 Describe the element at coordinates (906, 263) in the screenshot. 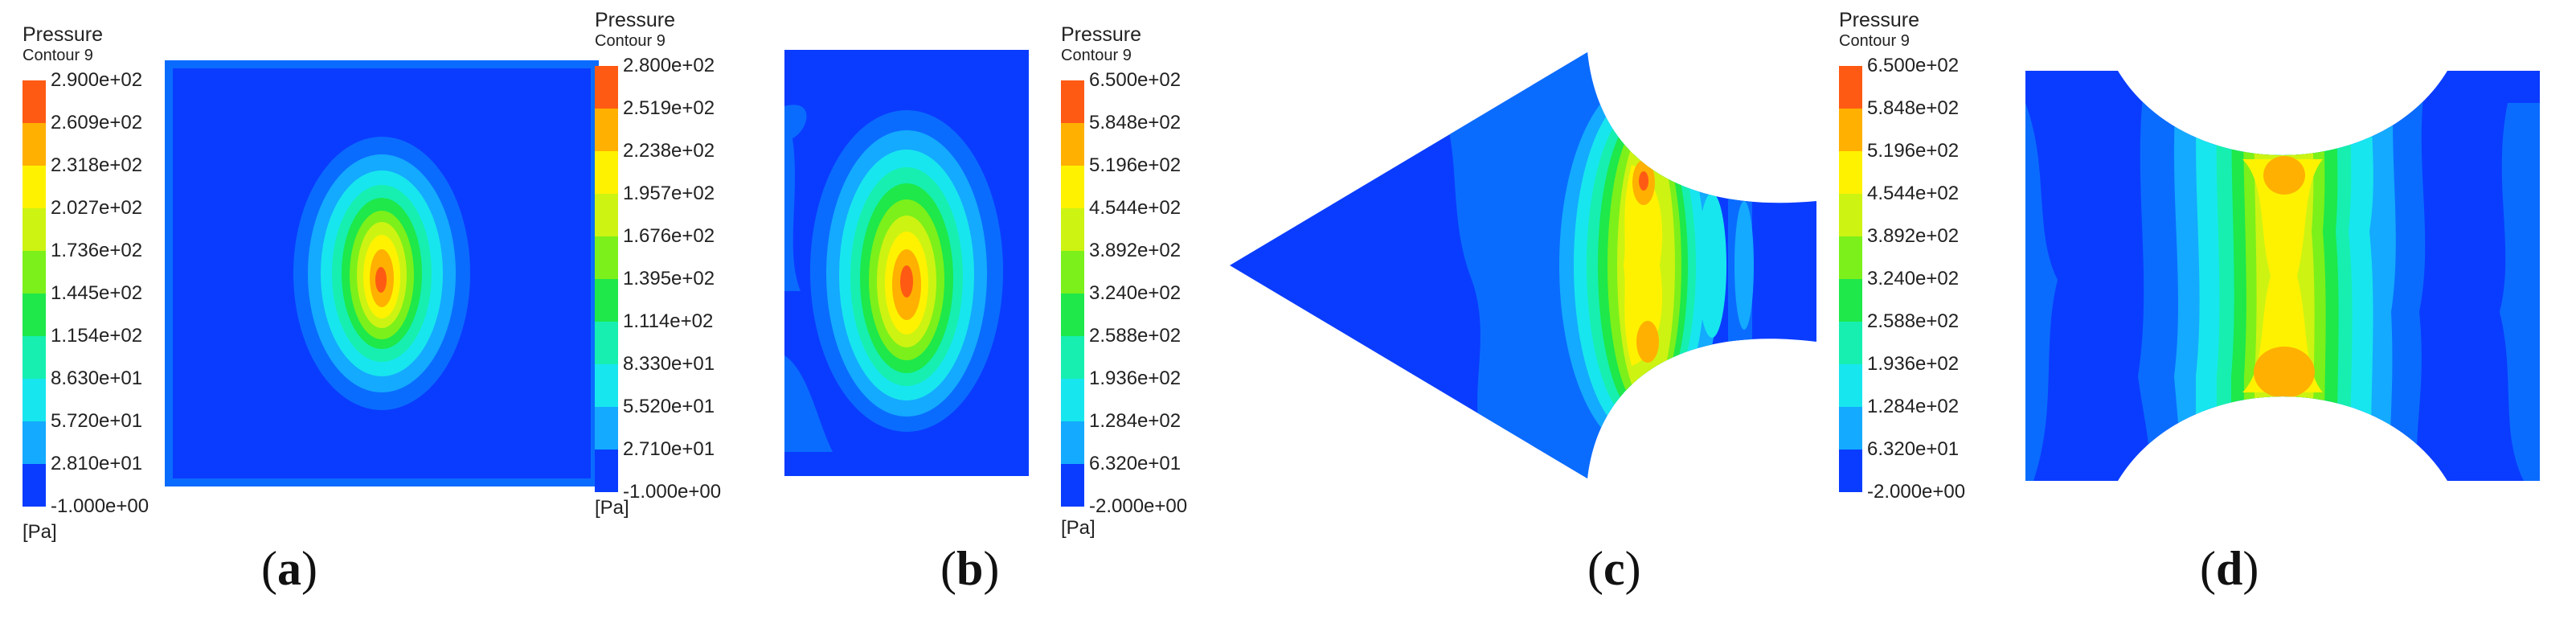

I see `contour-plot-b` at that location.